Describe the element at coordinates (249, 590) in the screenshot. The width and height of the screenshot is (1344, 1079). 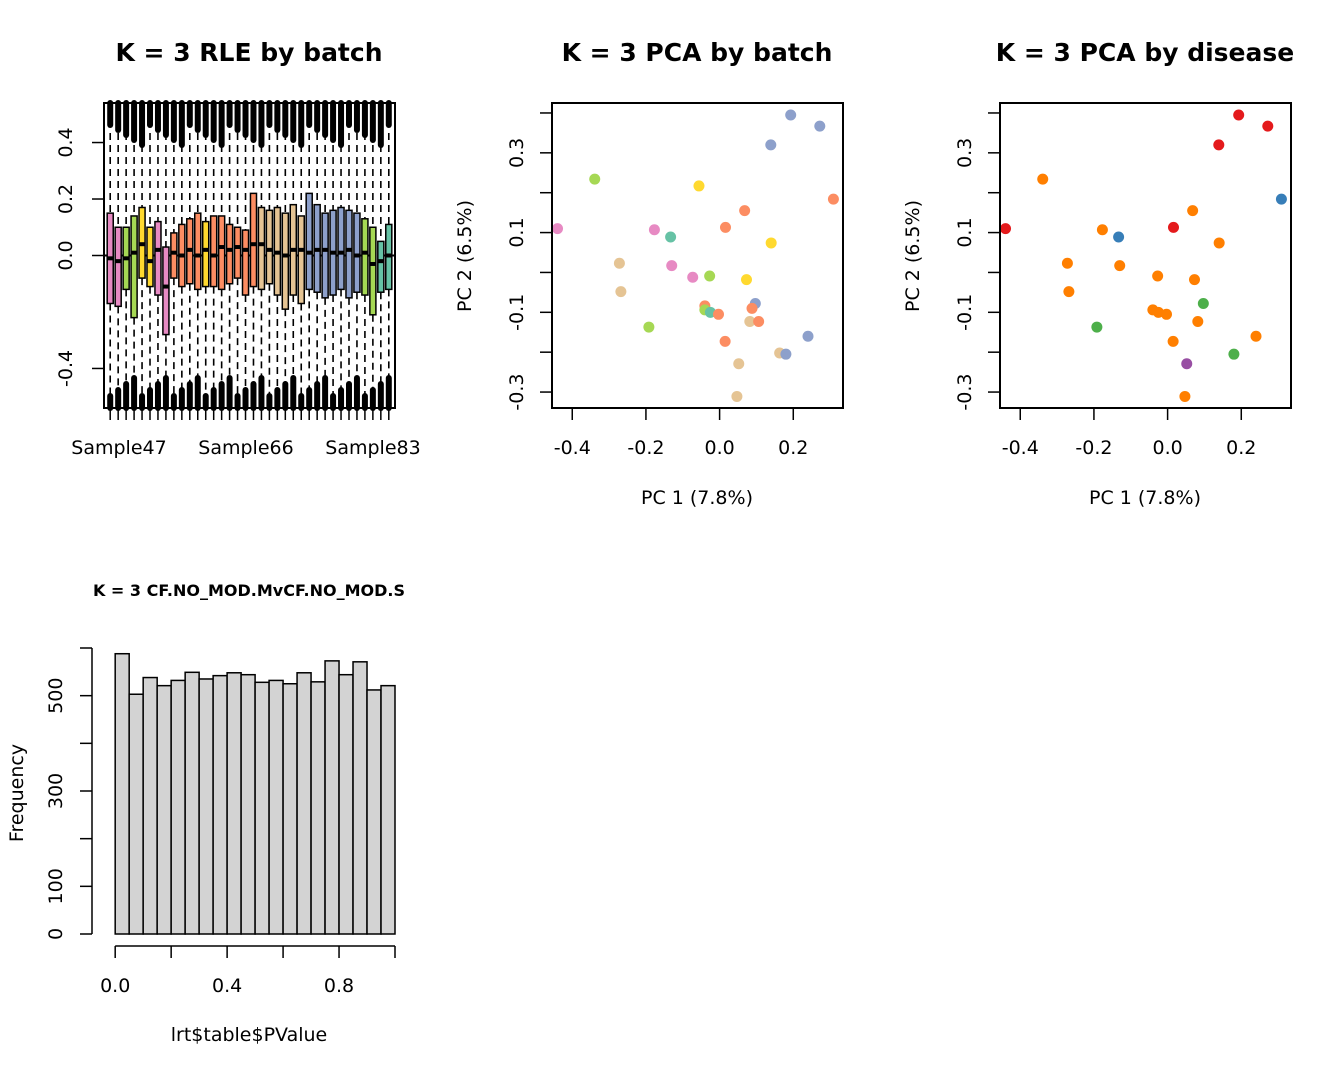
I see `histogram-title: K = 3 CF.NO_MOD.MvCF.NO_MOD.S` at that location.